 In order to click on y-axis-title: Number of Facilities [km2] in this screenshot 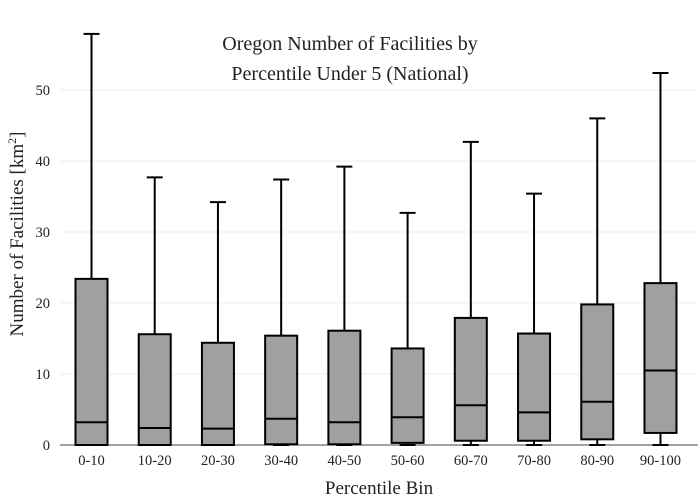, I will do `click(16, 234)`.